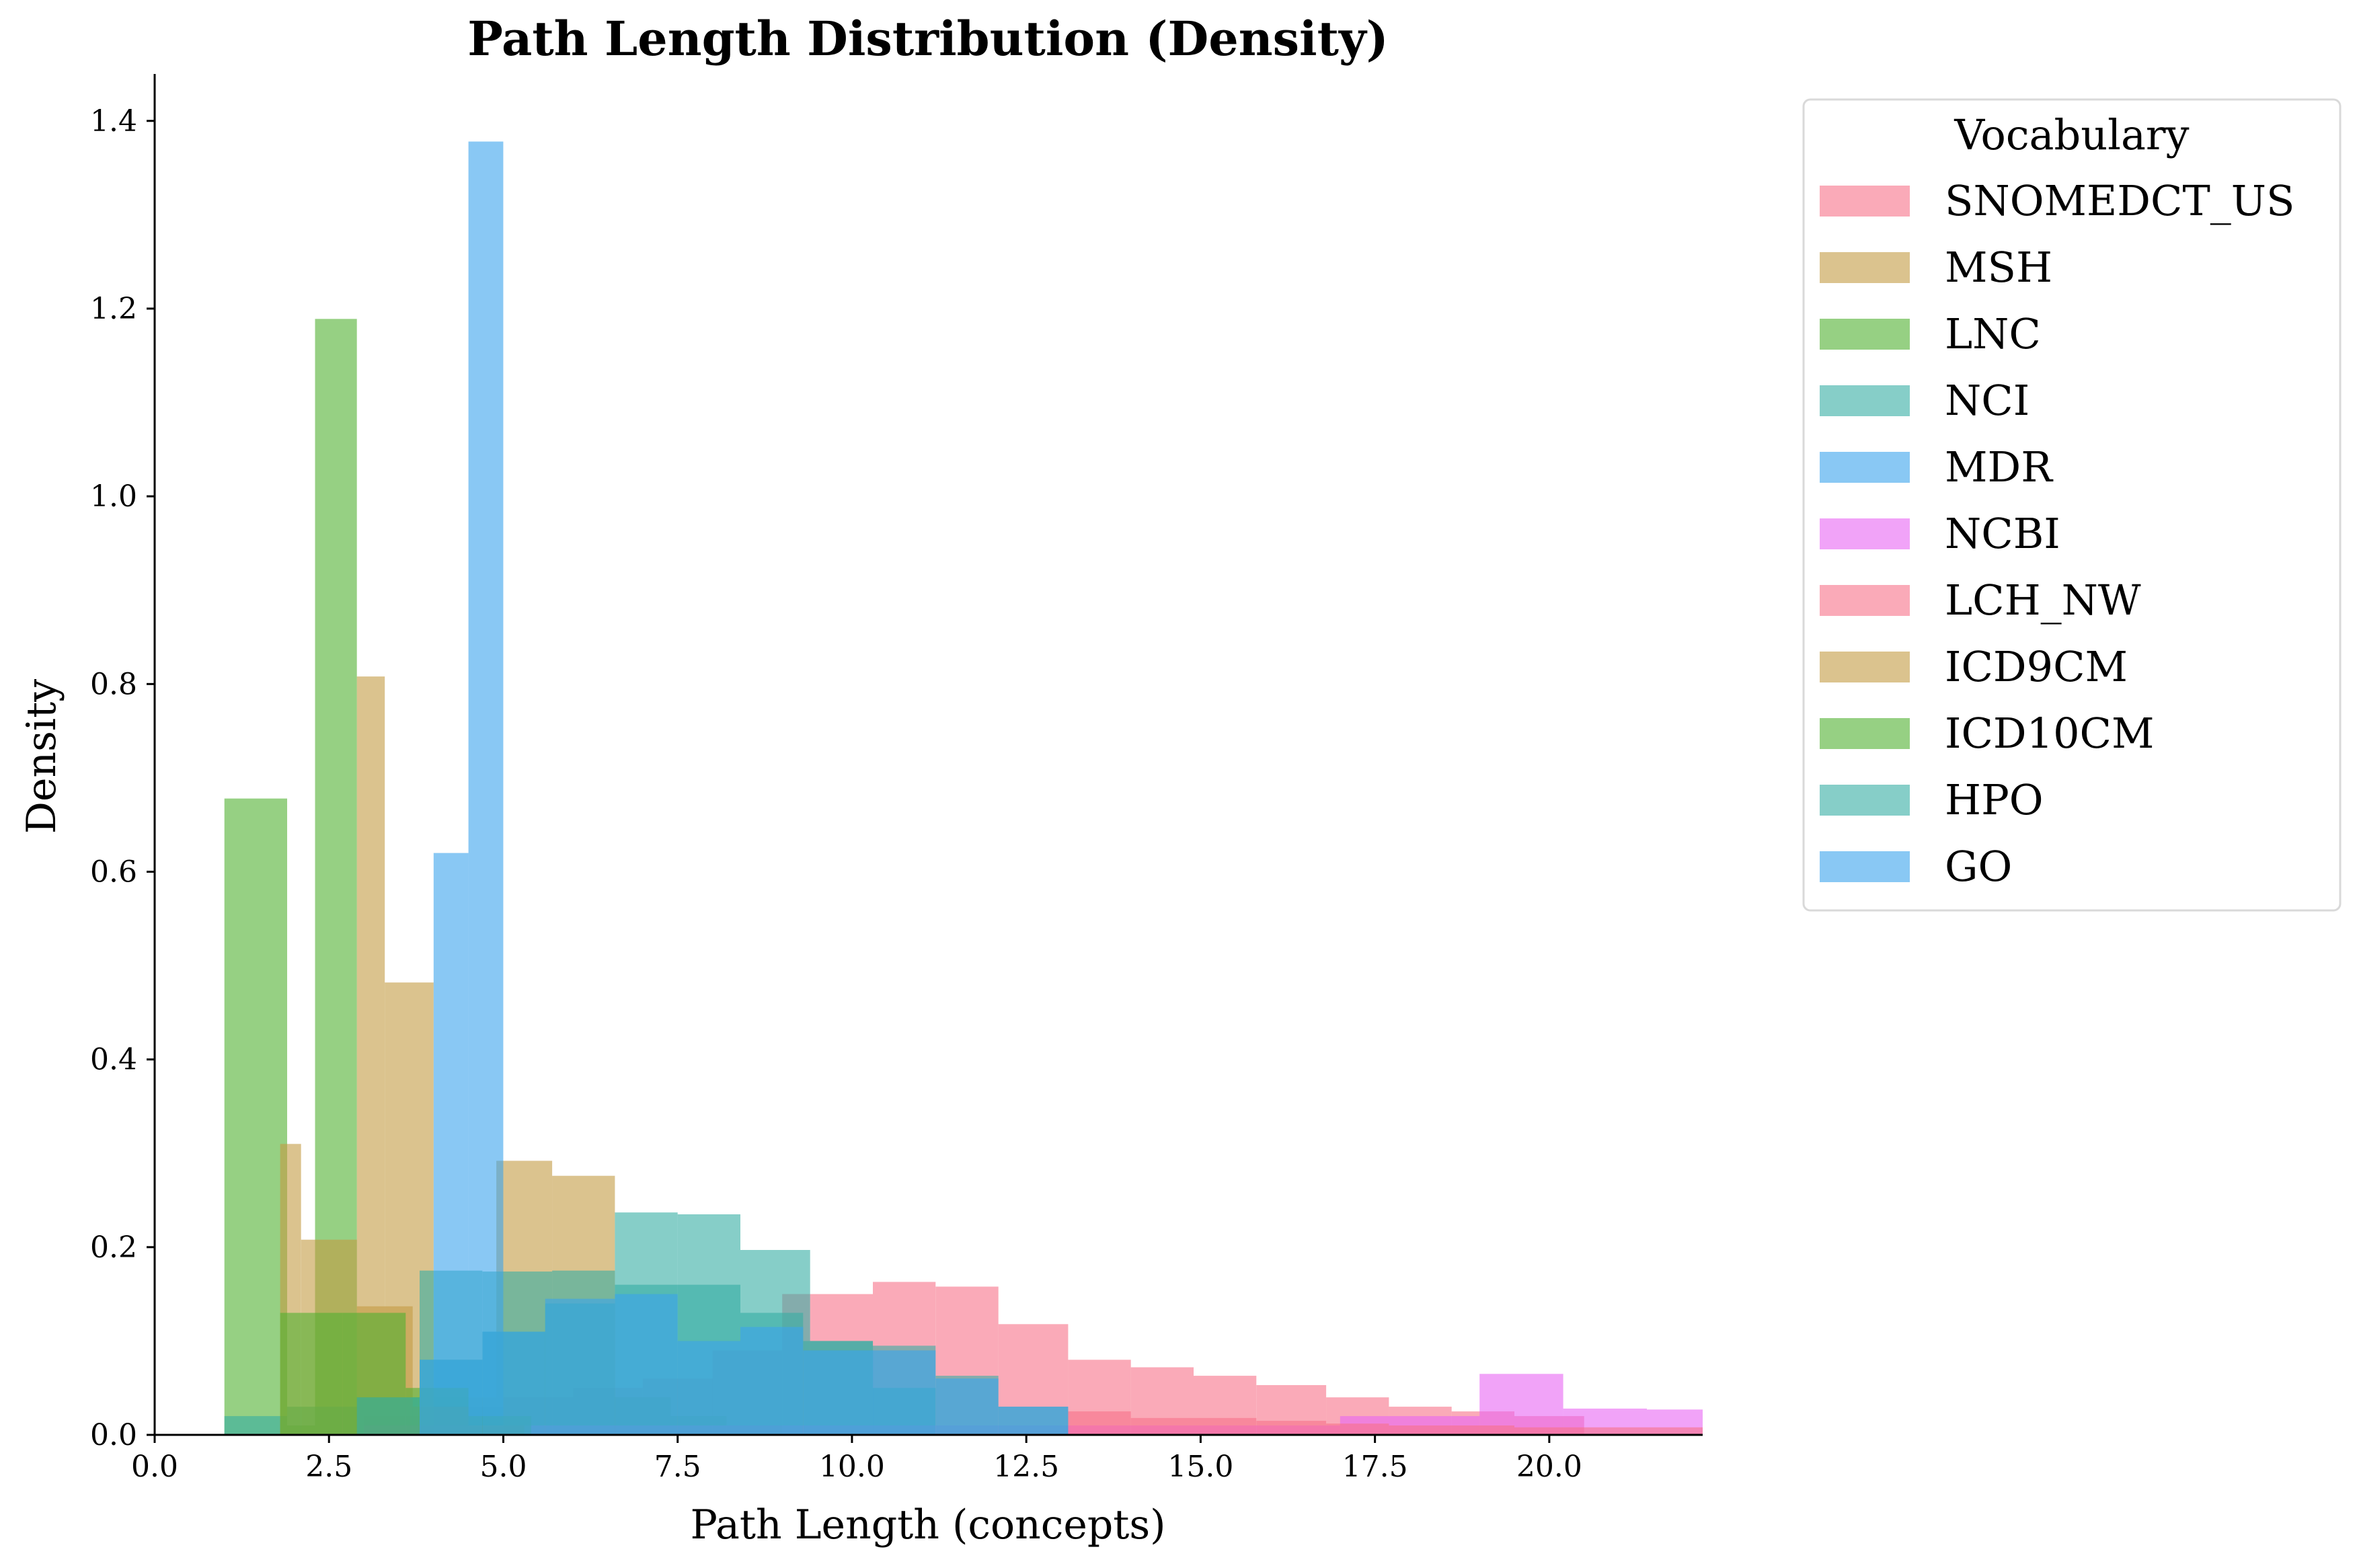 The width and height of the screenshot is (2359, 1568). What do you see at coordinates (677, 1467) in the screenshot?
I see `x-tick-label: 7.5` at bounding box center [677, 1467].